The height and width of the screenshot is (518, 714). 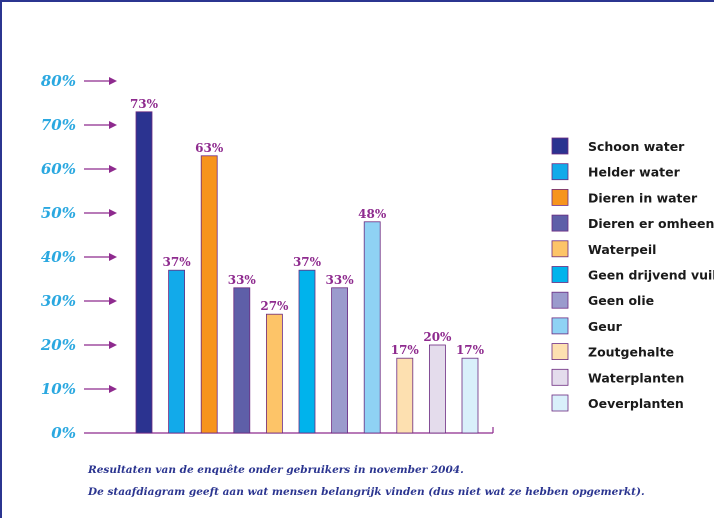 I want to click on y-tick-label: 50%, so click(x=58, y=213).